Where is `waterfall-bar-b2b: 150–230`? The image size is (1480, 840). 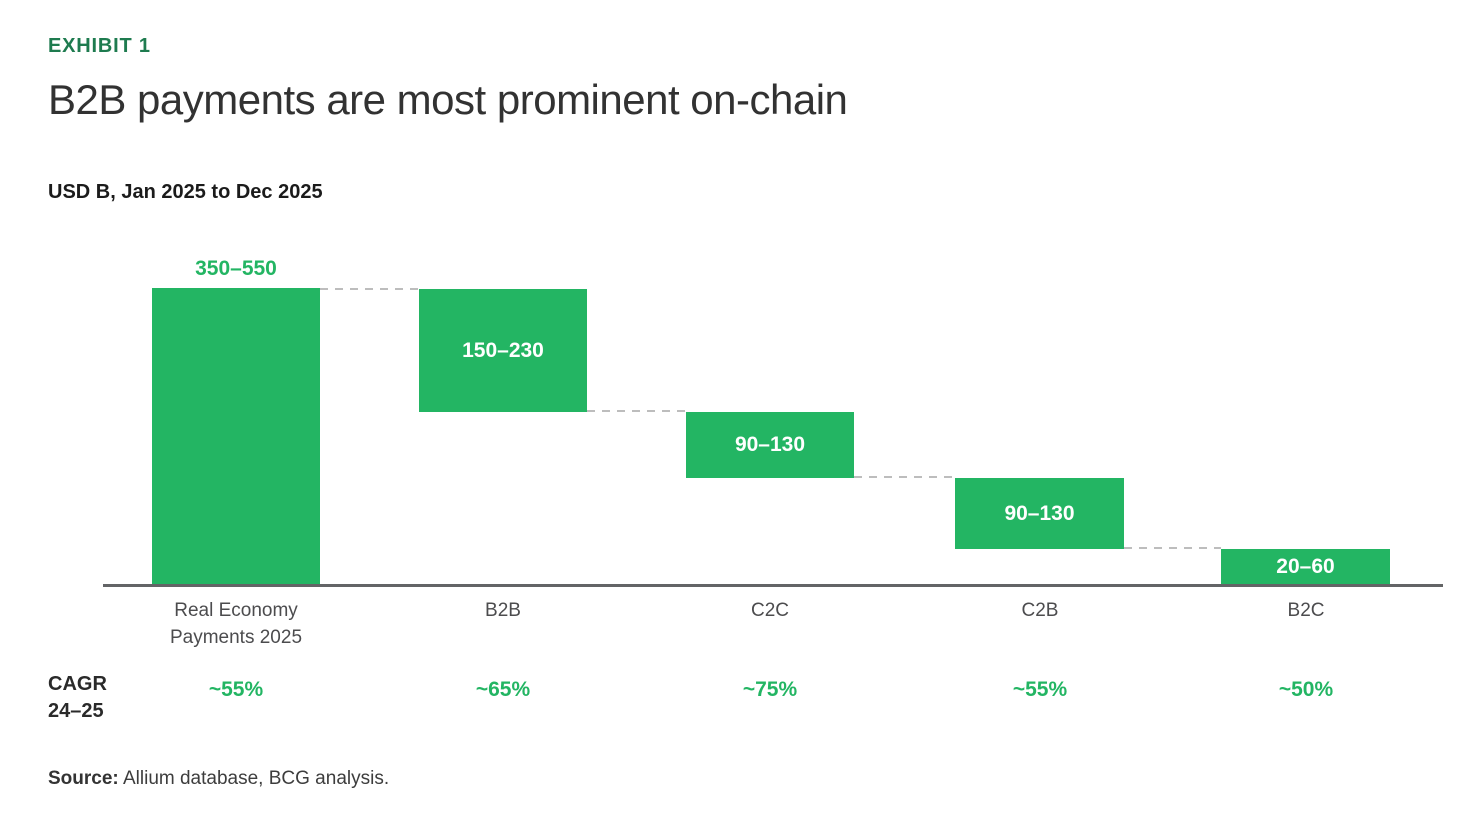
waterfall-bar-b2b: 150–230 is located at coordinates (503, 350).